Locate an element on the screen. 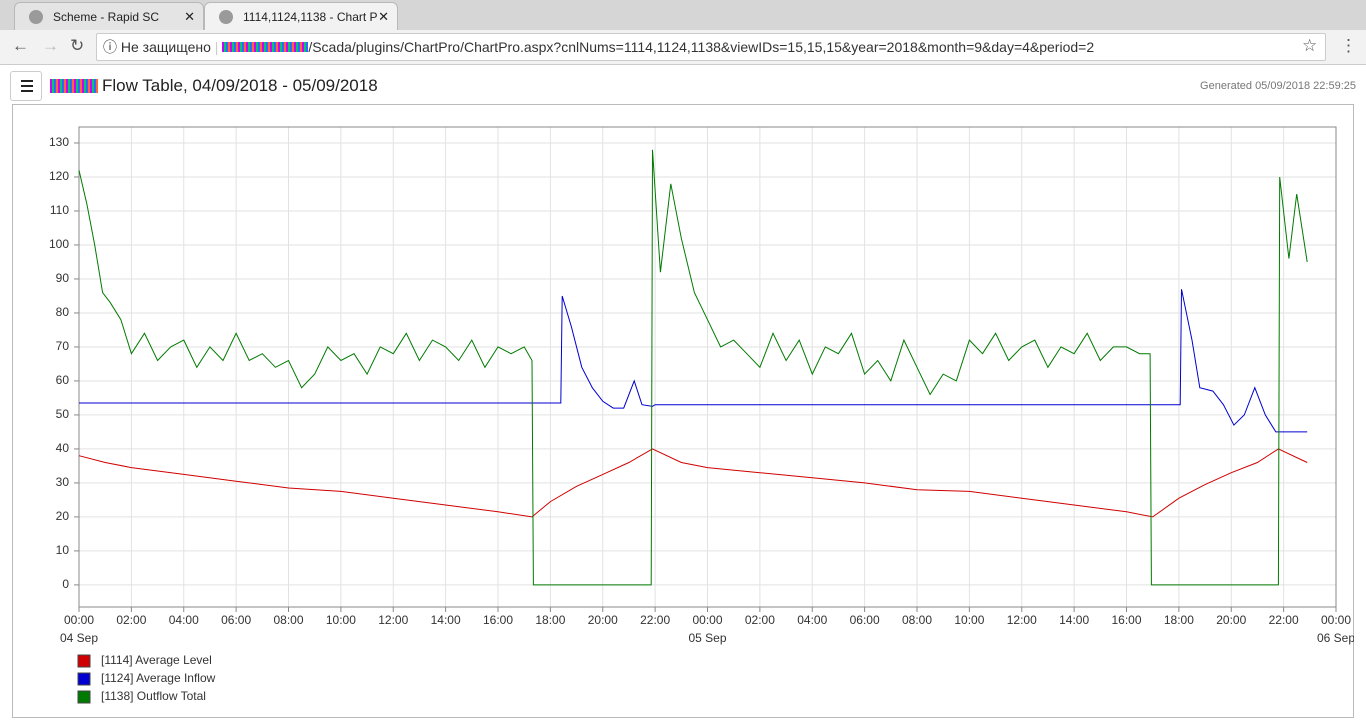 The height and width of the screenshot is (728, 1366). y-tick-label: 100 is located at coordinates (59, 244).